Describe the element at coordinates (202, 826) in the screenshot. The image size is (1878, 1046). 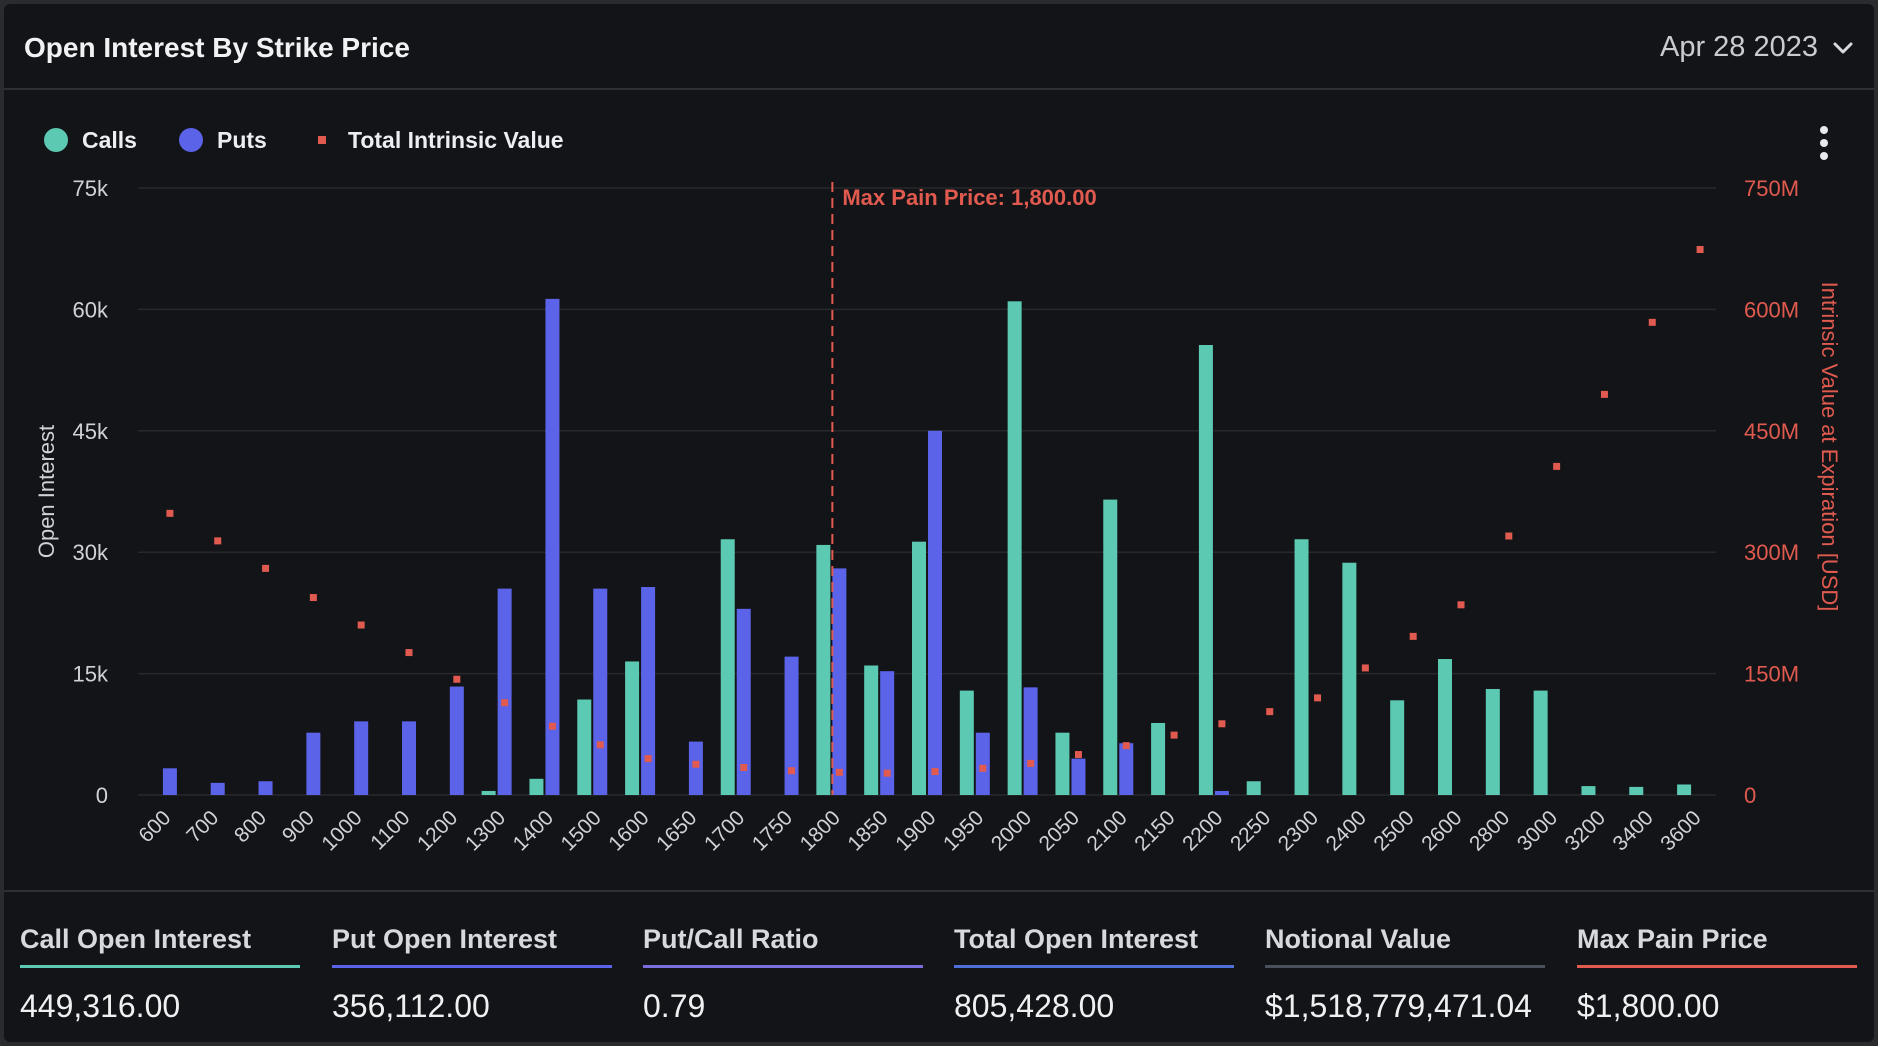
I see `x-tick-label: 700` at that location.